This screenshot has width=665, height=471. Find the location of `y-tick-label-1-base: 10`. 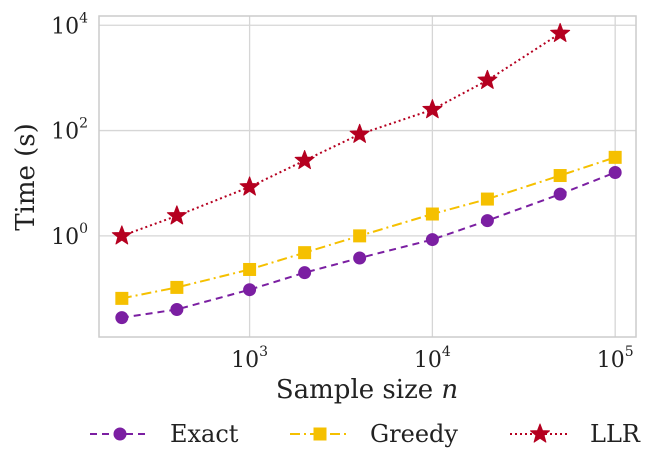

y-tick-label-1-base: 10 is located at coordinates (65, 132).